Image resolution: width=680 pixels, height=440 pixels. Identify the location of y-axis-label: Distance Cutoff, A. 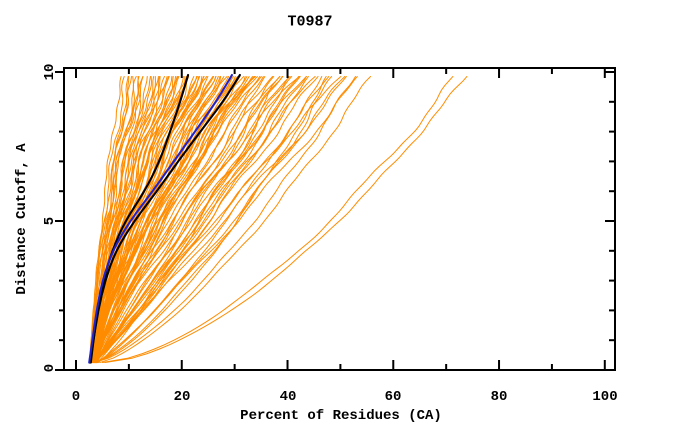
(22, 219).